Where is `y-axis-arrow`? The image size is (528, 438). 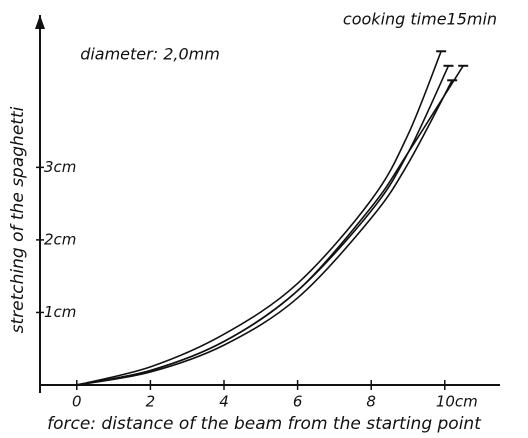 y-axis-arrow is located at coordinates (40, 22).